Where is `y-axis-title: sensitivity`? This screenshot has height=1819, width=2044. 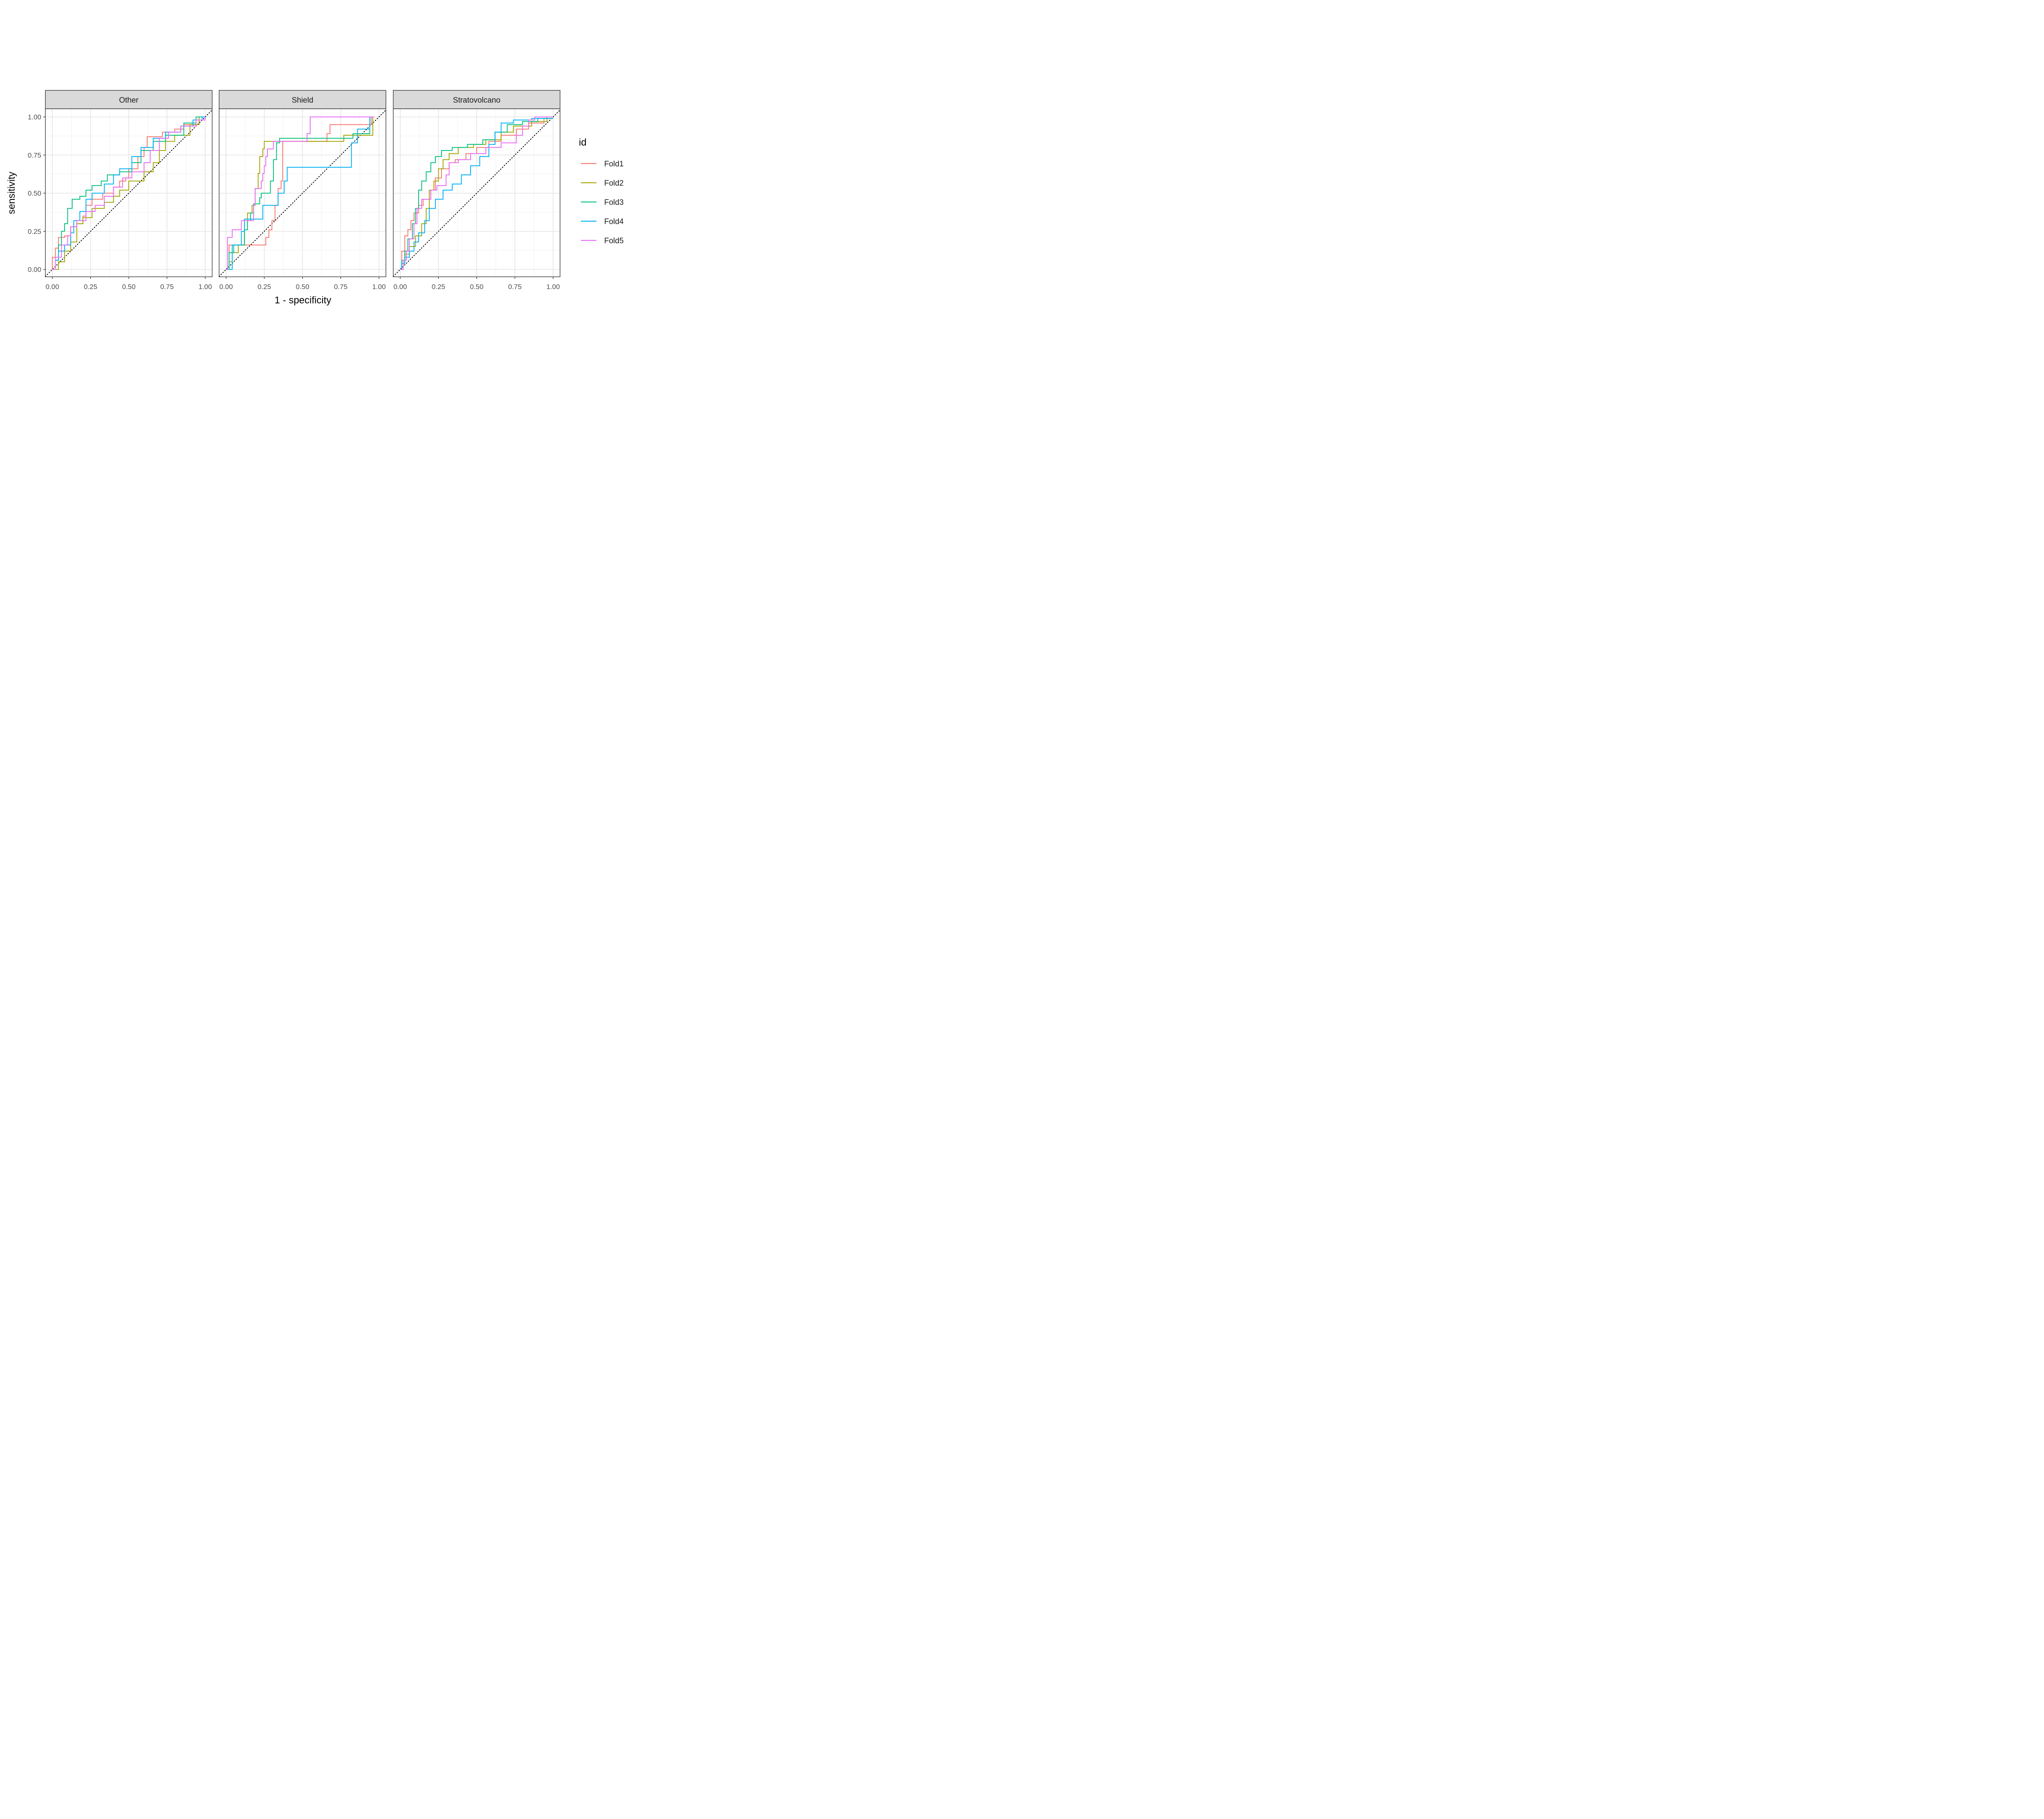 y-axis-title: sensitivity is located at coordinates (12, 193).